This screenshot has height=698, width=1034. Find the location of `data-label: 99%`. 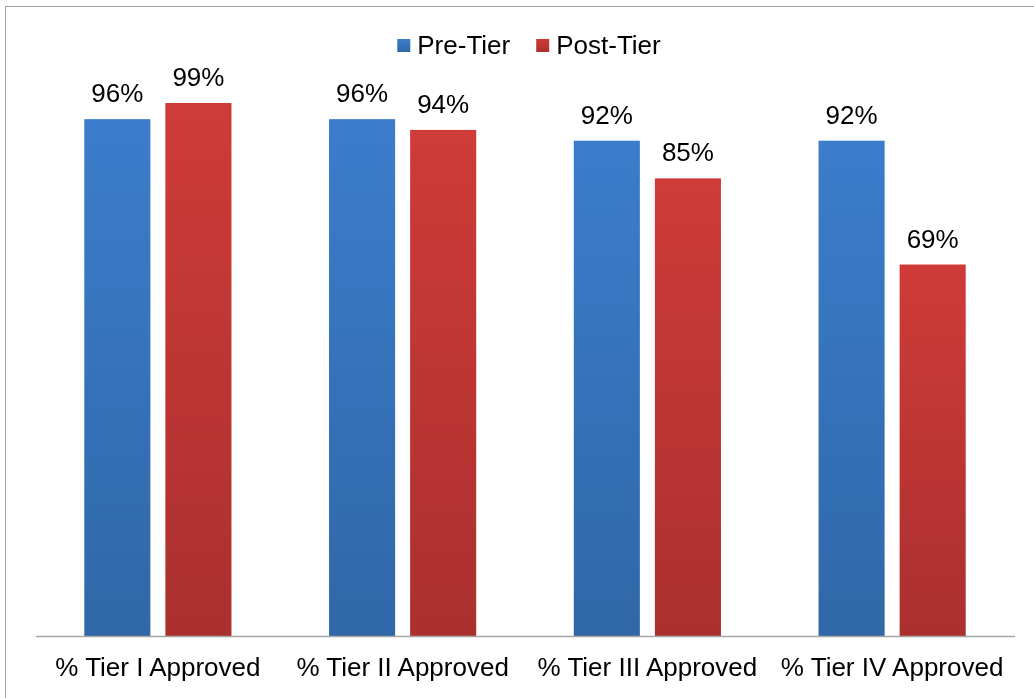

data-label: 99% is located at coordinates (198, 77).